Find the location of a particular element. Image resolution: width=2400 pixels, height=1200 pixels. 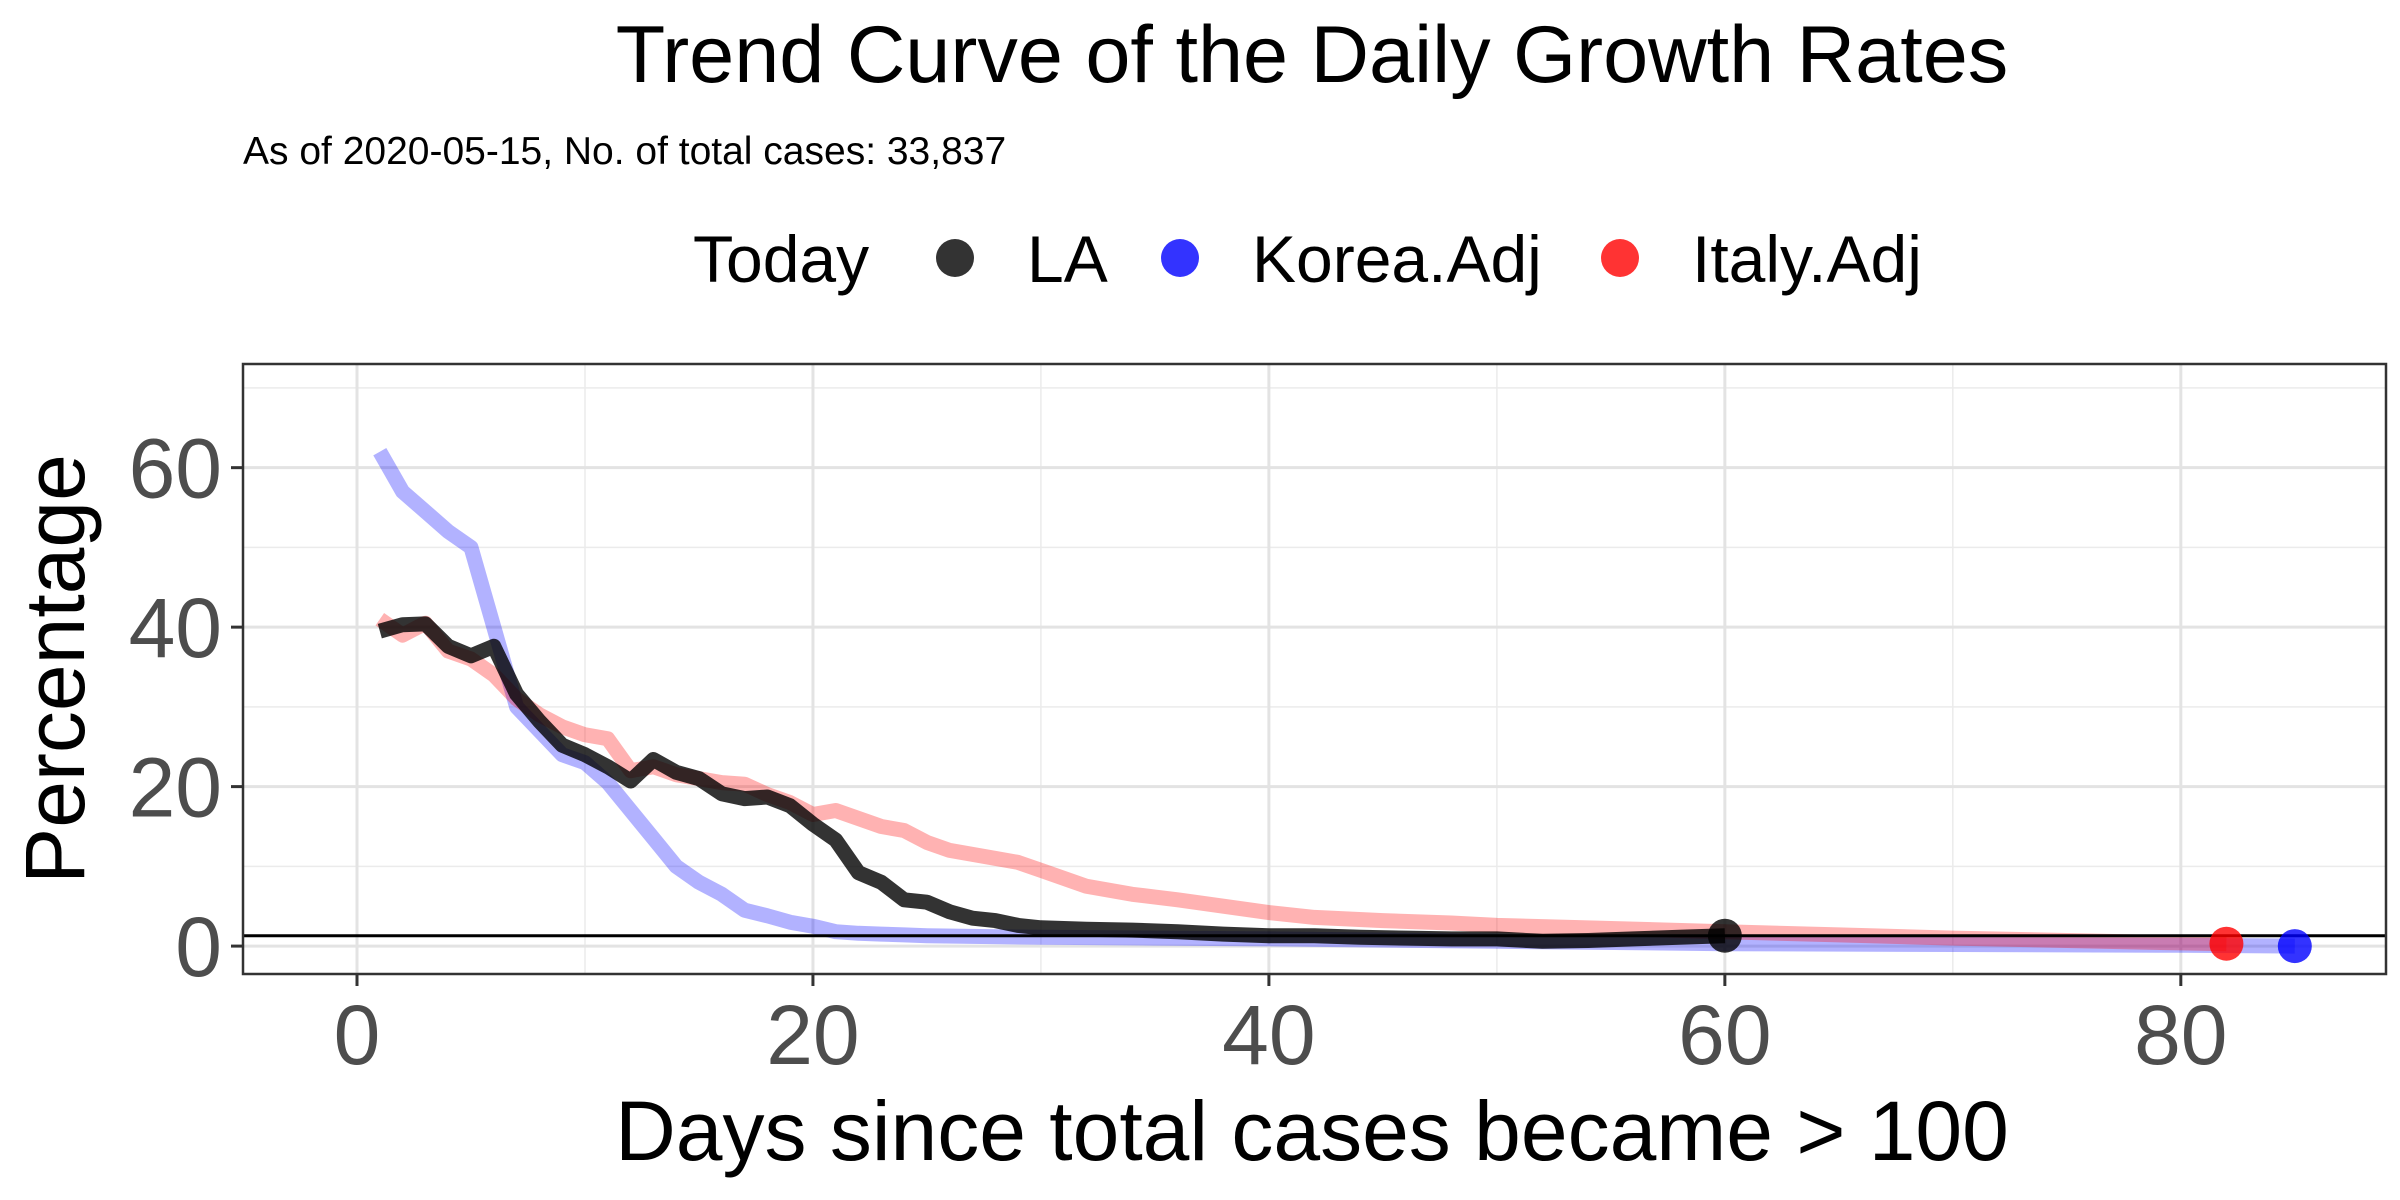

x-tick-label: 40 is located at coordinates (1268, 1035).